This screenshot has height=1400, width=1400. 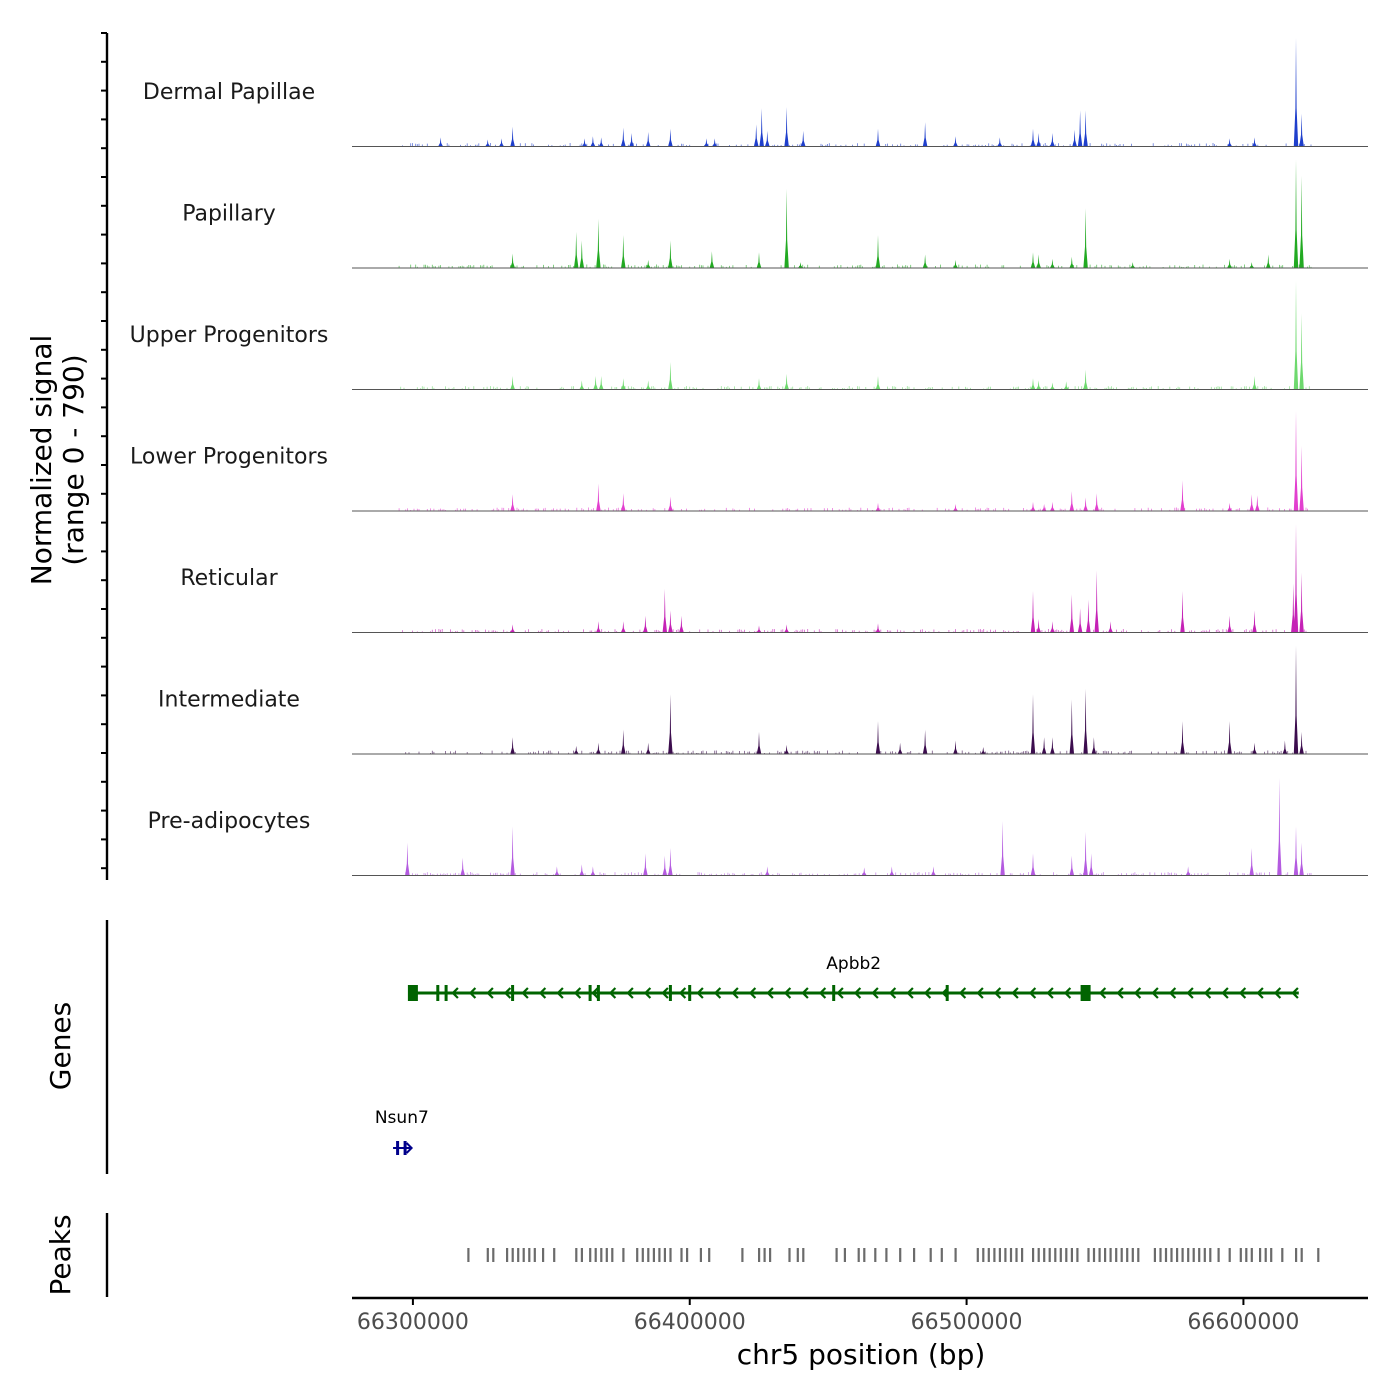 What do you see at coordinates (229, 214) in the screenshot?
I see `track-label: Papillary` at bounding box center [229, 214].